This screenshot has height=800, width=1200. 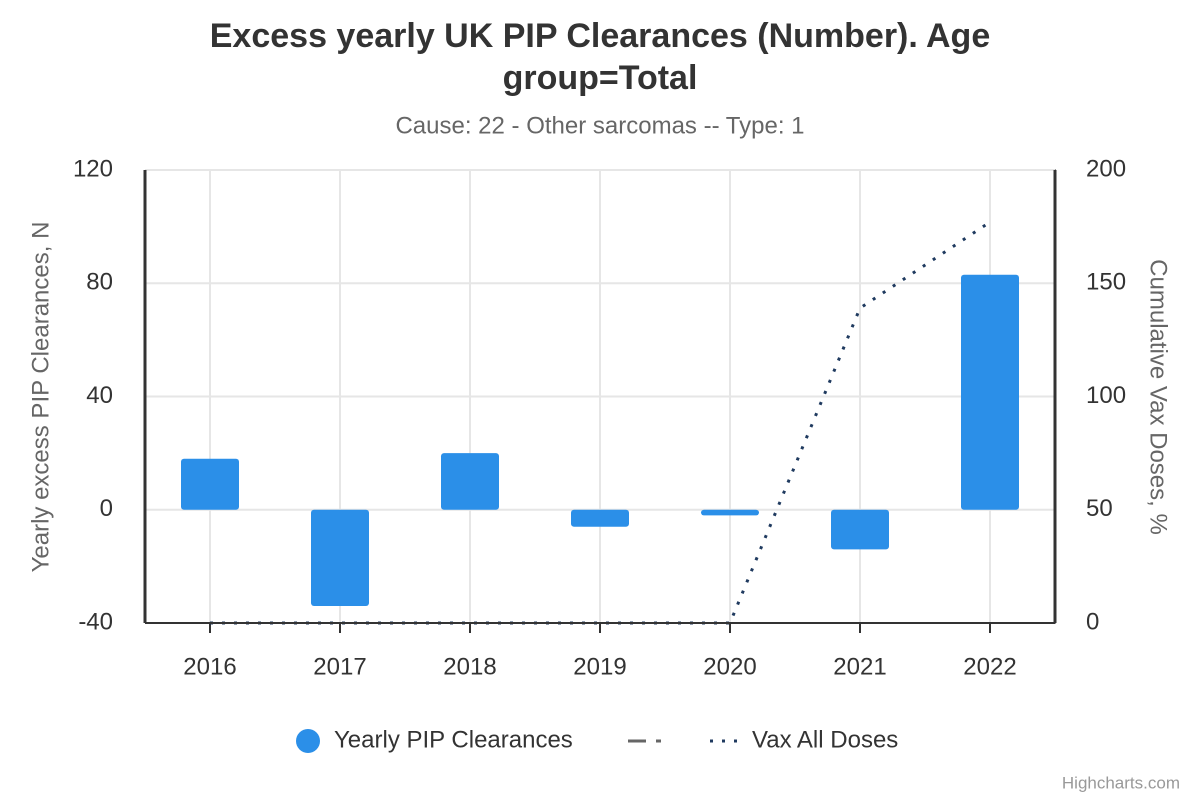 What do you see at coordinates (599, 125) in the screenshot?
I see `chart-subtitle: Cause: 22 - Other sarcomas -- Type: 1` at bounding box center [599, 125].